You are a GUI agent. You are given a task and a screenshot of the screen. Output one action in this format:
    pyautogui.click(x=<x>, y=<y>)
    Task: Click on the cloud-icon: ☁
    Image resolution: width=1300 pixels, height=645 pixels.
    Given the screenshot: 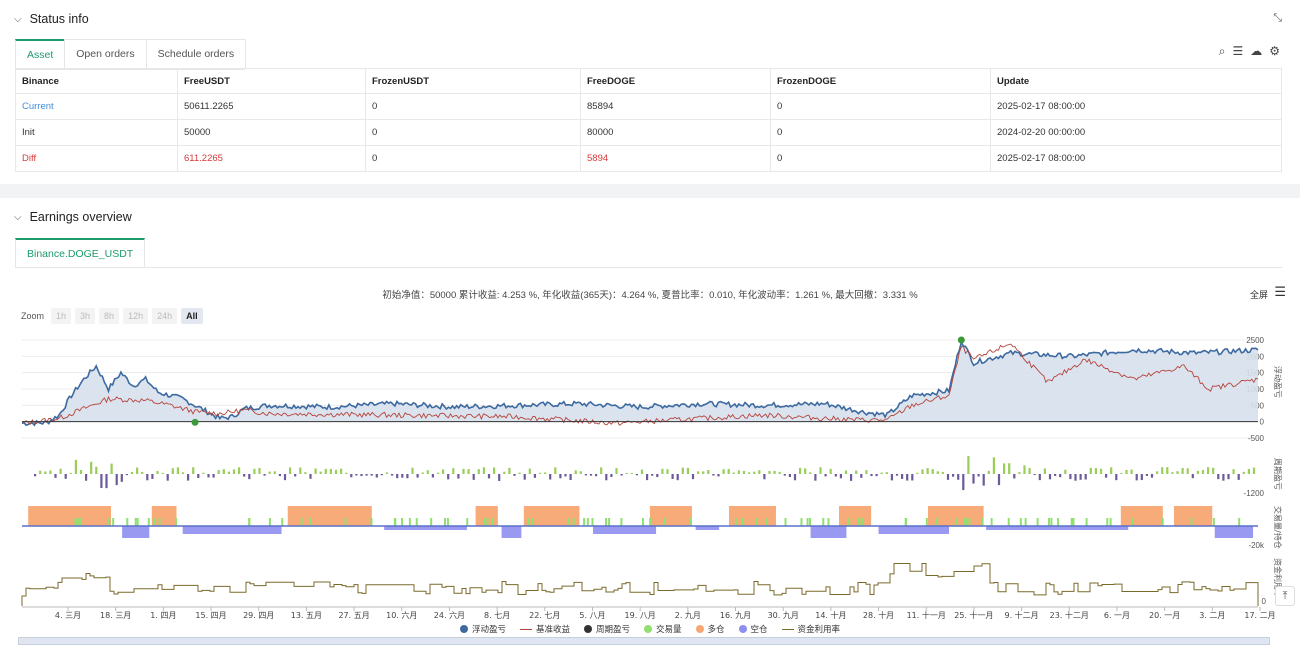 What is the action you would take?
    pyautogui.click(x=1256, y=51)
    